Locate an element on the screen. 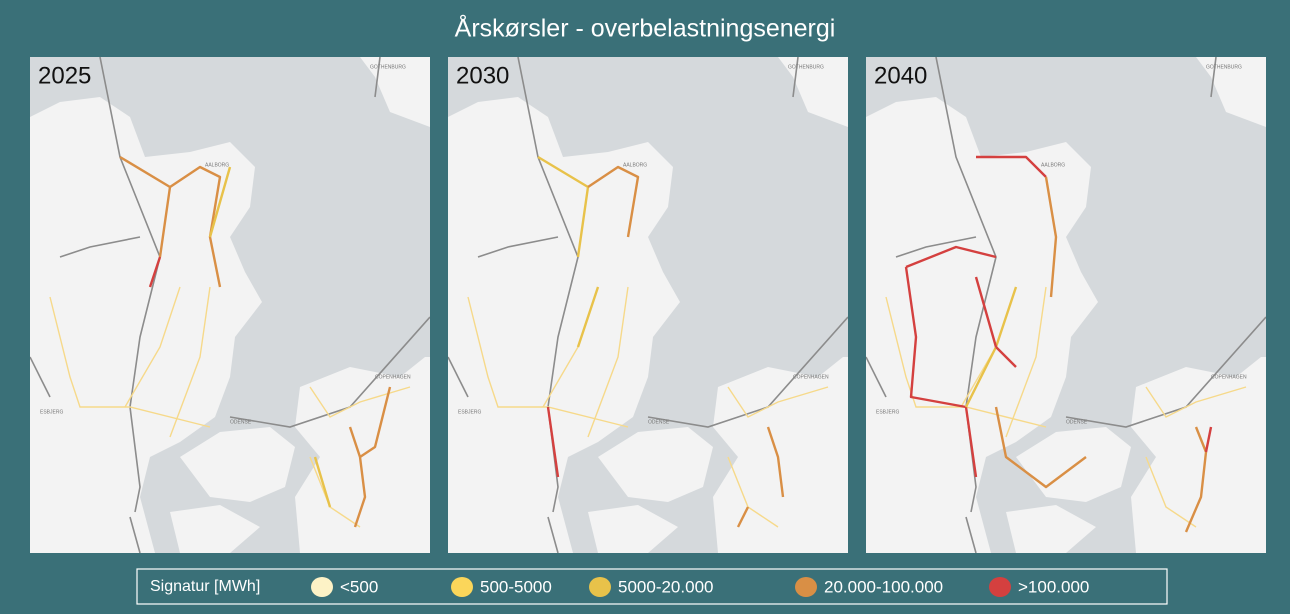  title: Årskørsler - overbelastningsenergi is located at coordinates (645, 28).